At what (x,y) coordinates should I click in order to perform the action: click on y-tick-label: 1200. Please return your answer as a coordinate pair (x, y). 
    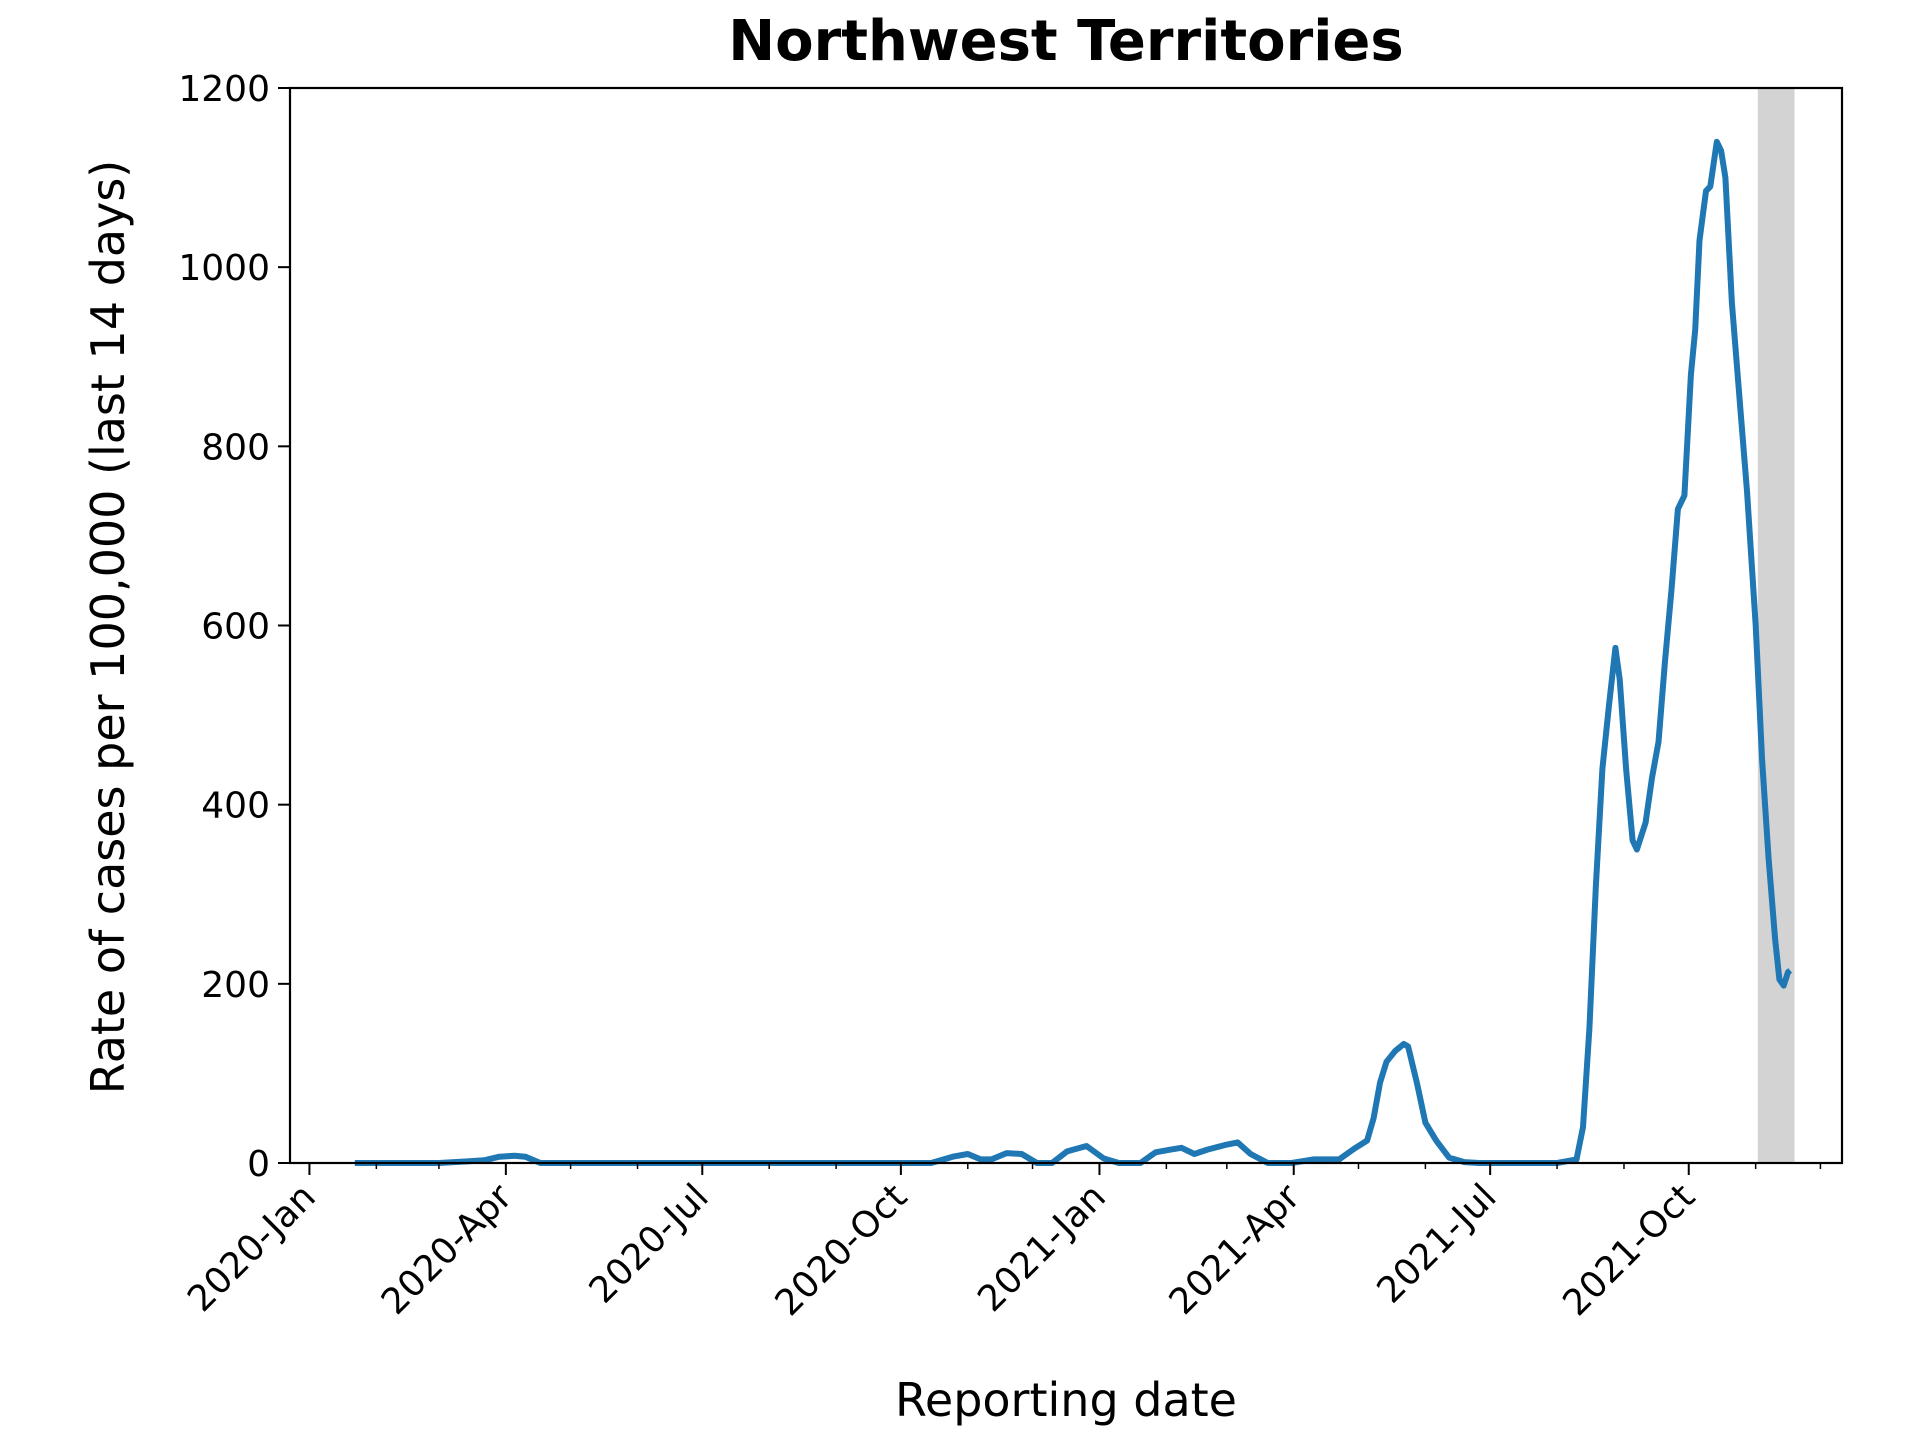
    Looking at the image, I should click on (224, 89).